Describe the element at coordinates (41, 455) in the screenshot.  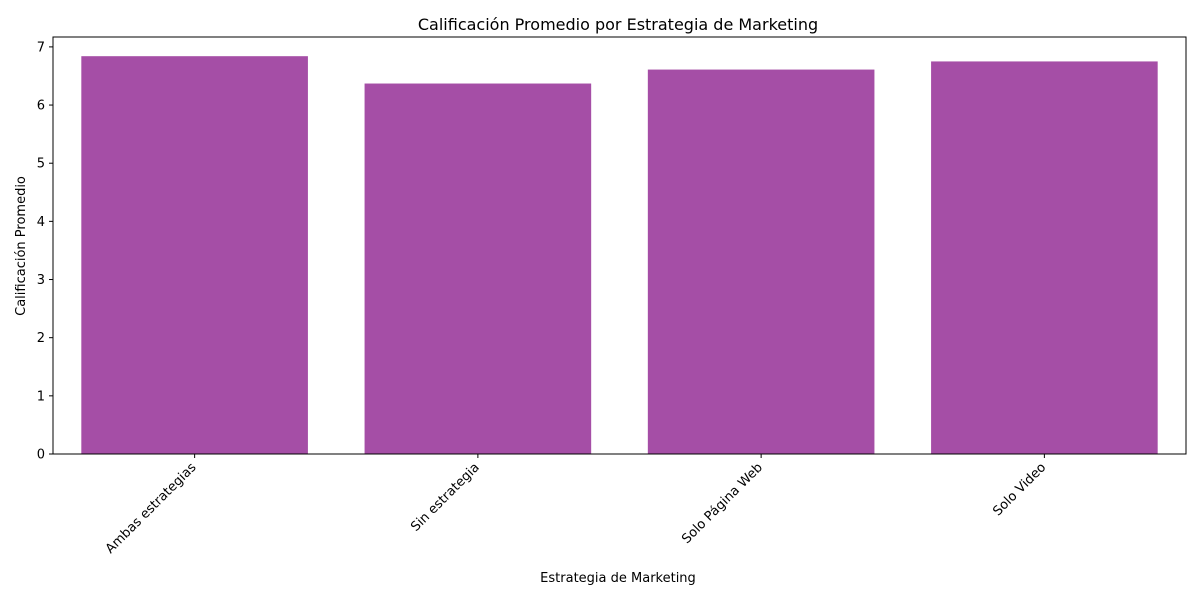
I see `y-tick-label: 0` at that location.